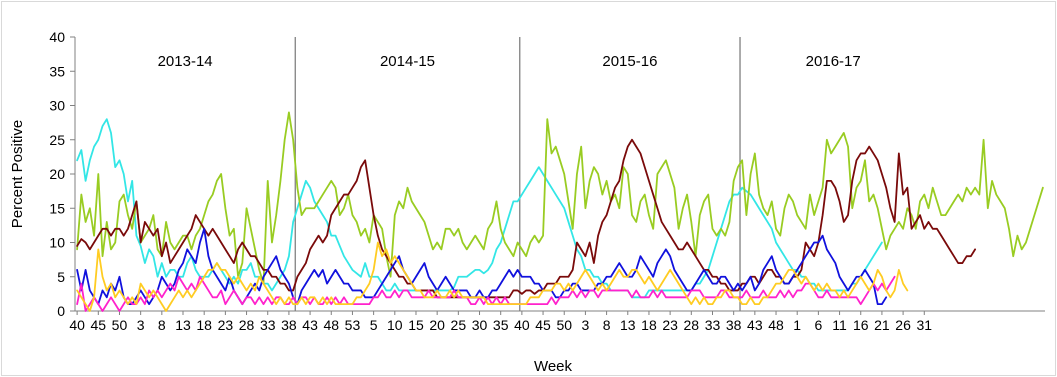 This screenshot has width=1057, height=377. I want to click on season-label: 2014-15, so click(407, 61).